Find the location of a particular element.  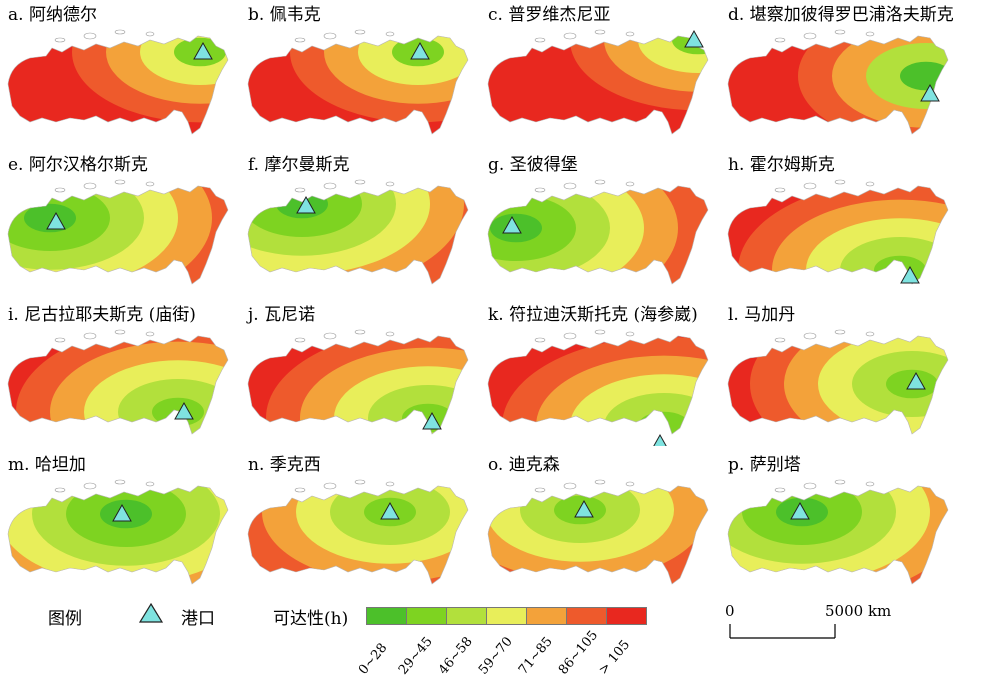

map-panel: g. 圣彼得堡 is located at coordinates (600, 225).